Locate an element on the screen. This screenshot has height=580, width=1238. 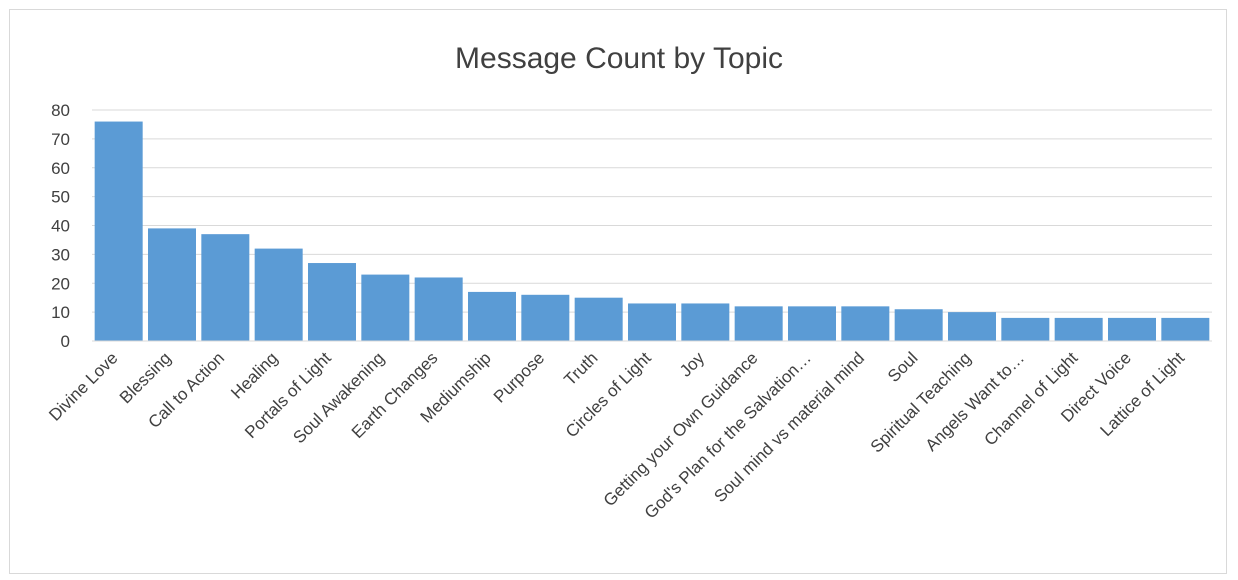
x-category-label: Spiritual Teaching is located at coordinates (921, 402).